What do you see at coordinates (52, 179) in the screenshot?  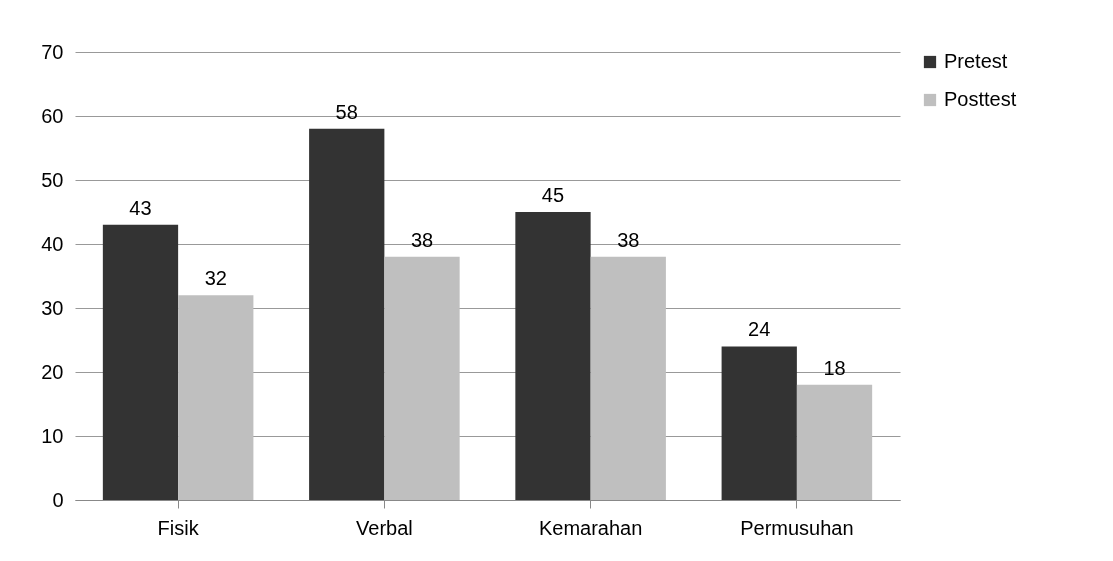 I see `y-tick-label: 50` at bounding box center [52, 179].